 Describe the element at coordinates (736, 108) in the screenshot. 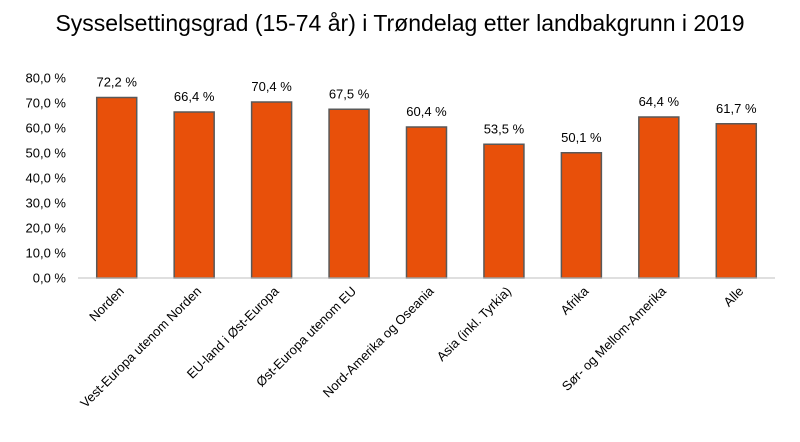

I see `data-label: 61,7 %` at that location.